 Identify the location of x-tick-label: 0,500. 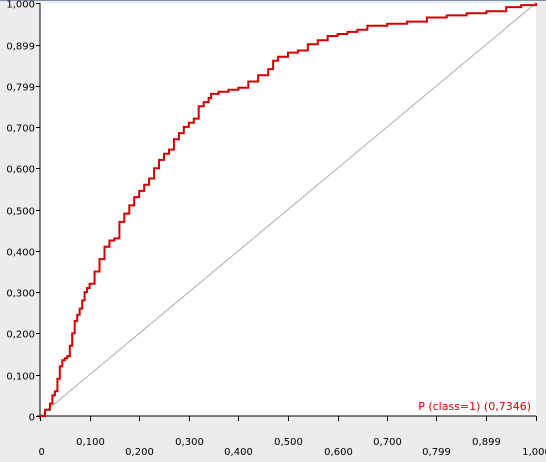
(288, 442).